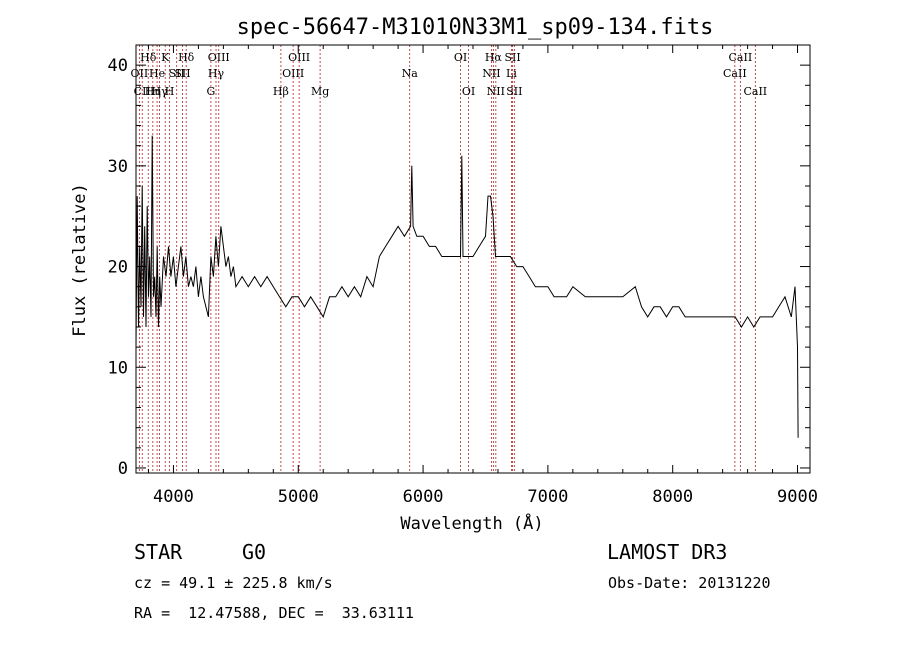 The image size is (900, 649). Describe the element at coordinates (494, 57) in the screenshot. I see `marker-label-22: Hα` at that location.